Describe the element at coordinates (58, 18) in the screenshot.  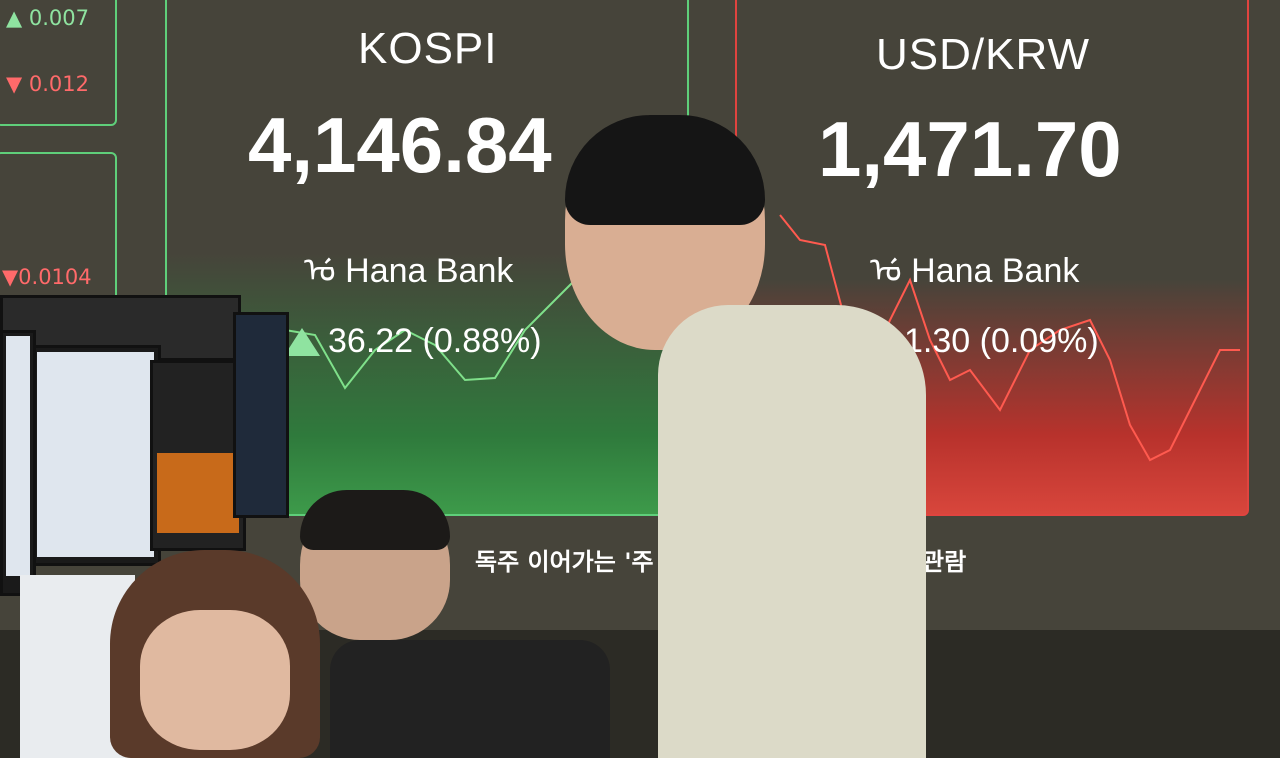
I see `value-text: 0.007` at that location.